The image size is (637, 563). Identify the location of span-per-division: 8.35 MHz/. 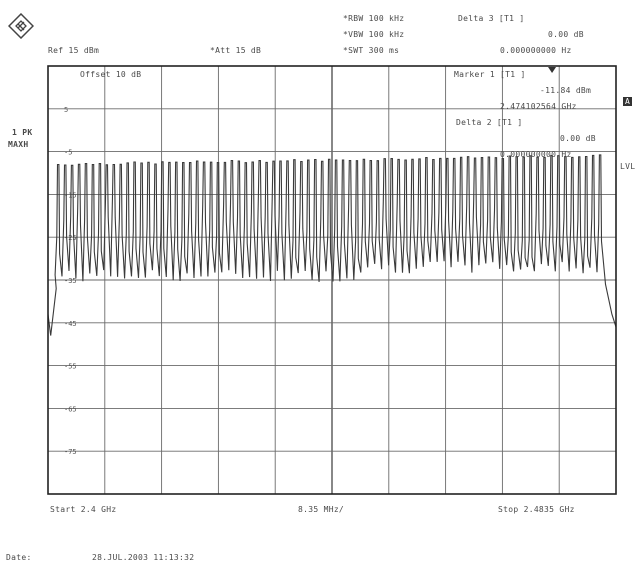
(321, 509).